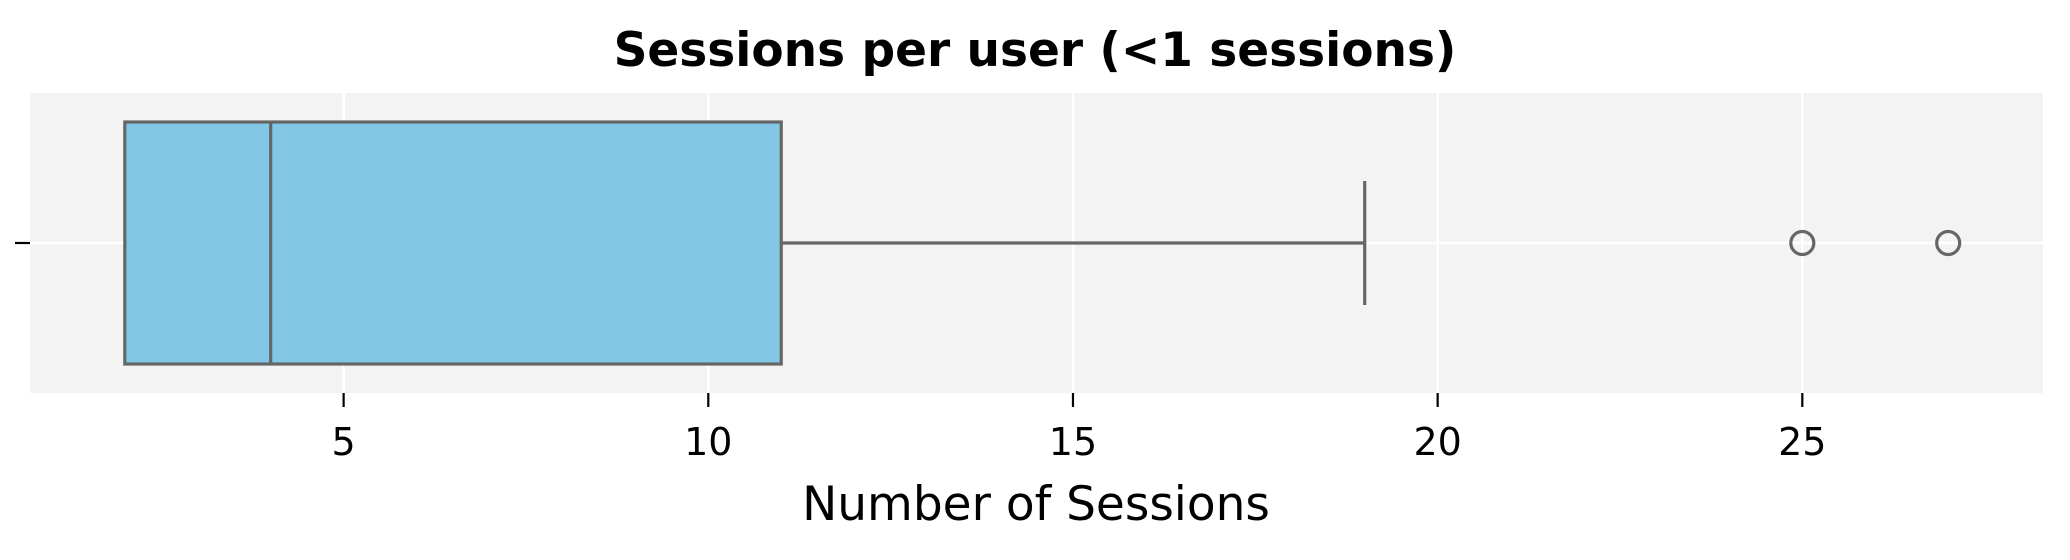 The image size is (2070, 560). I want to click on x-tick-label: 10, so click(708, 442).